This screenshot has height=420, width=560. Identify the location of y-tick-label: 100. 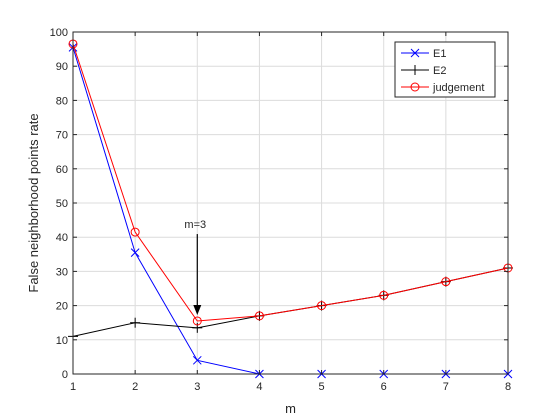
(59, 33).